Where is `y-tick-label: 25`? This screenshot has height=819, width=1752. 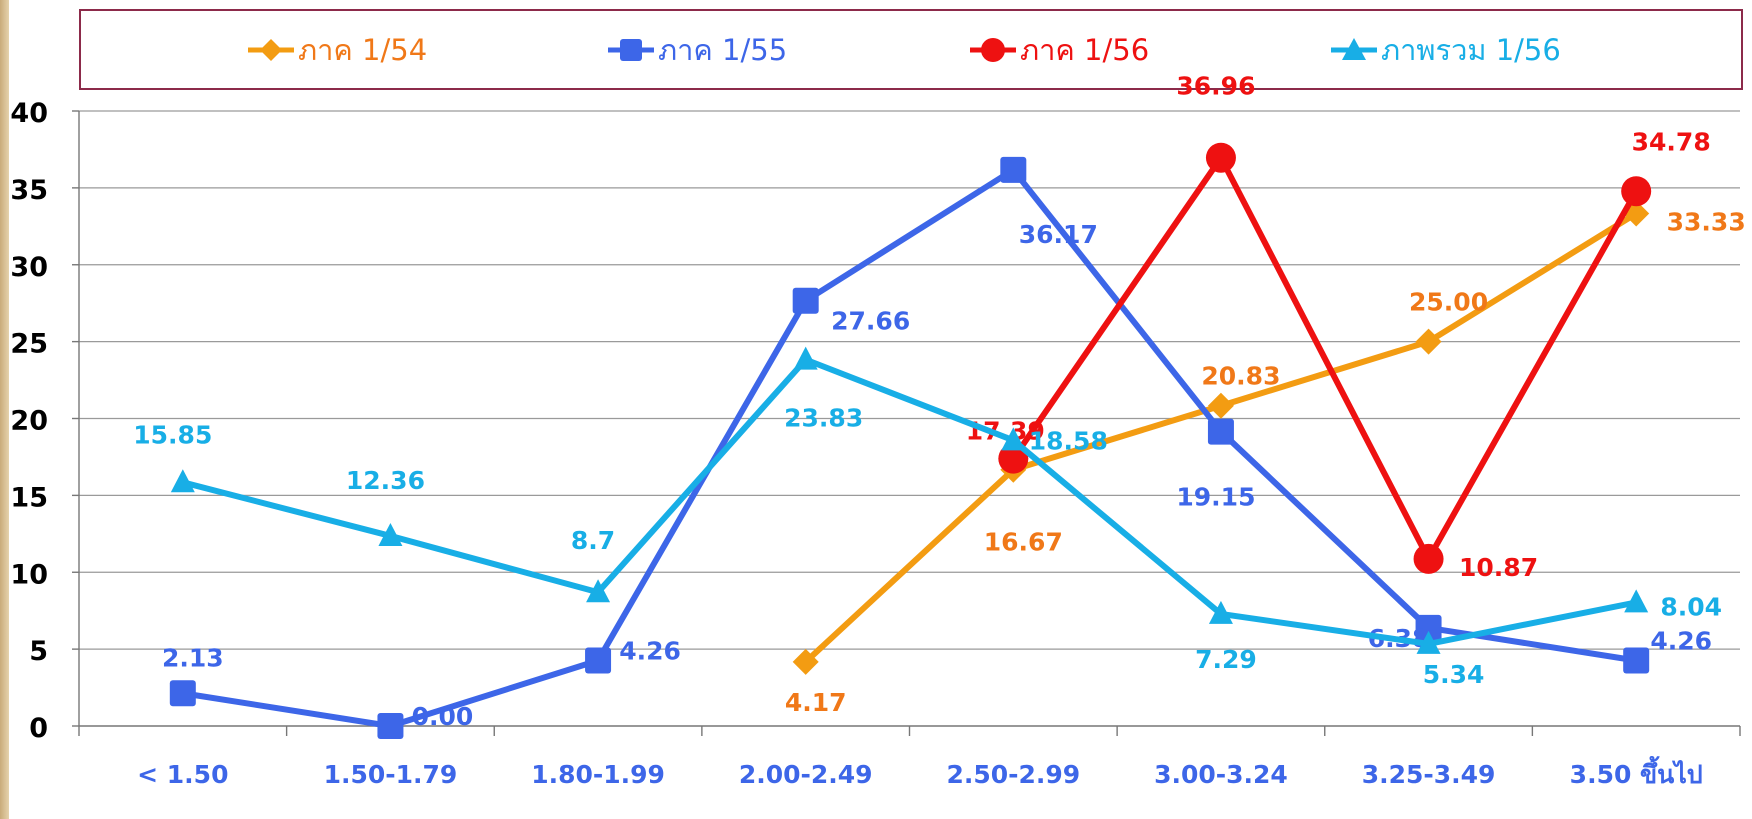
y-tick-label: 25 is located at coordinates (29, 344).